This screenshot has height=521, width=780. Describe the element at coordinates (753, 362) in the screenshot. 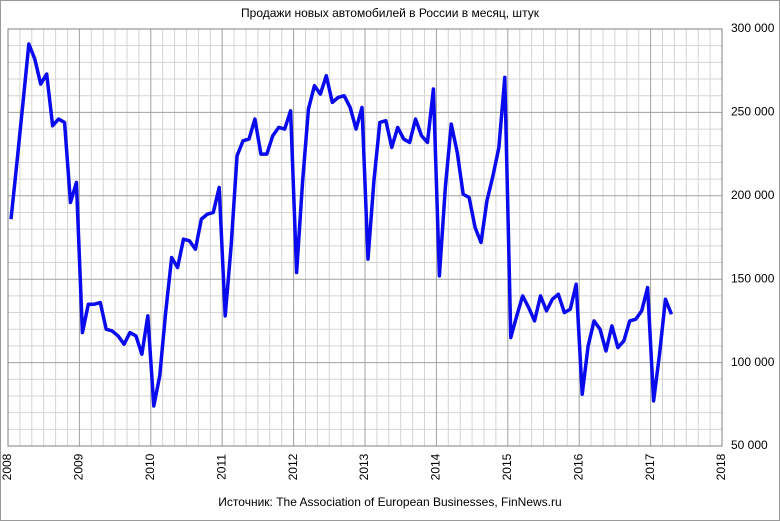

I see `y-tick-label: 100 000` at that location.